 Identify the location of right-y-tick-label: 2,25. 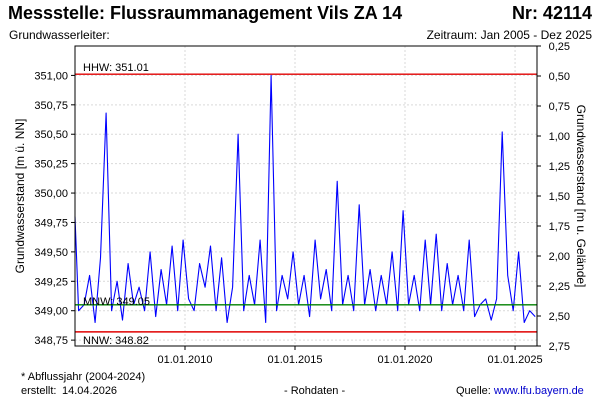
(559, 287).